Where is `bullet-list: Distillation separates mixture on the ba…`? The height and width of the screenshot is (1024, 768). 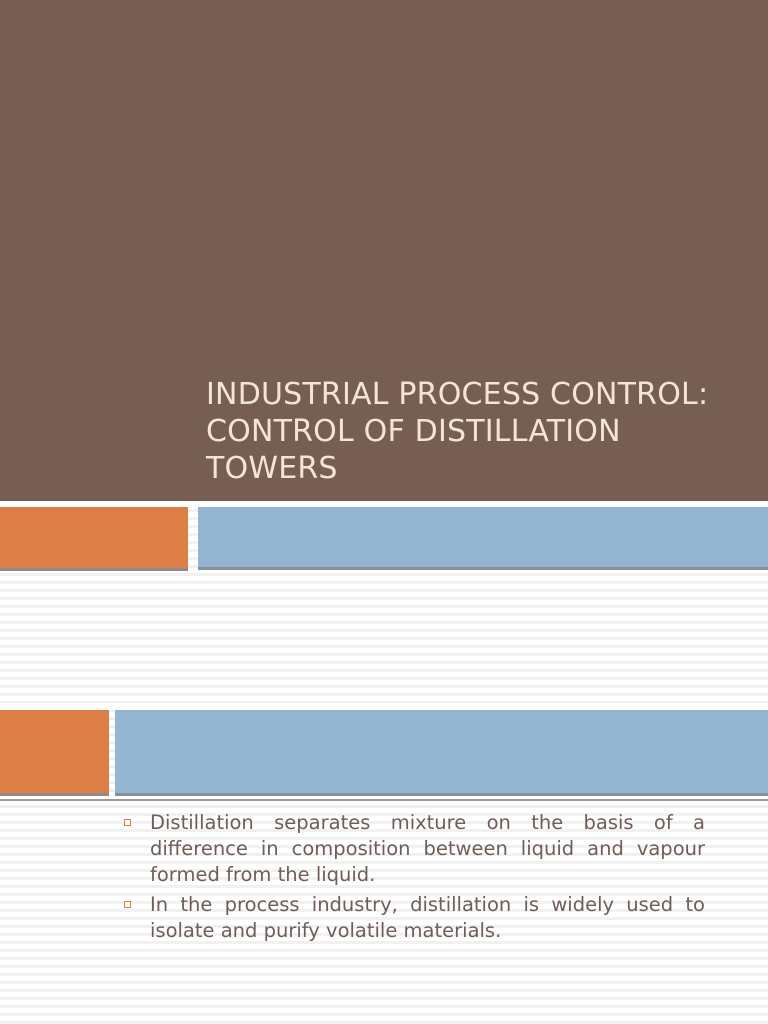
bullet-list: Distillation separates mixture on the ba… is located at coordinates (412, 879).